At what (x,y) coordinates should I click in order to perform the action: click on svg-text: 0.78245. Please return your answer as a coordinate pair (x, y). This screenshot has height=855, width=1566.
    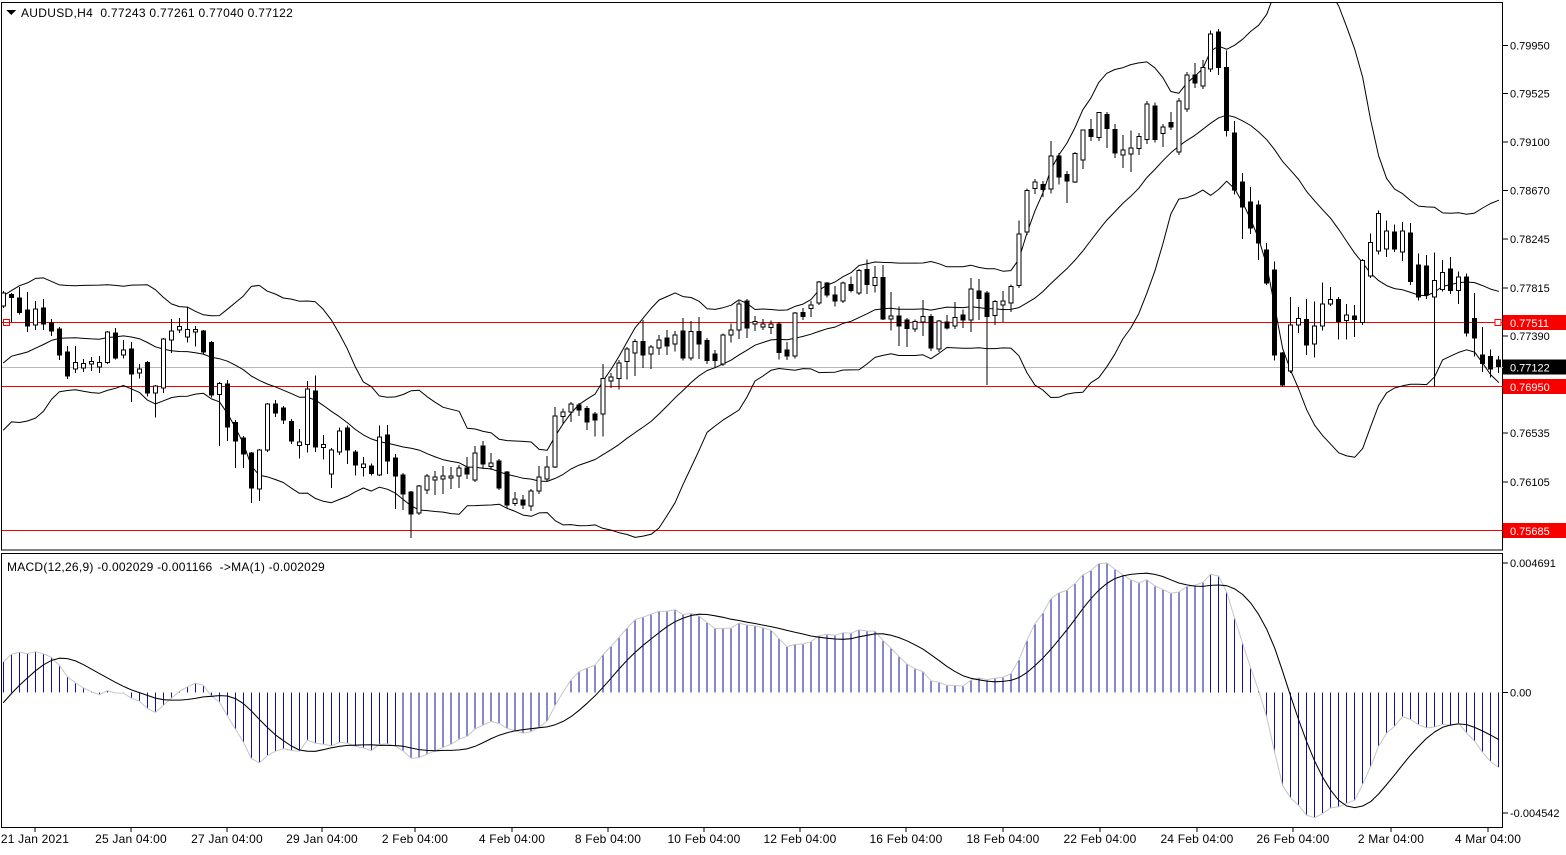
    Looking at the image, I should click on (1530, 240).